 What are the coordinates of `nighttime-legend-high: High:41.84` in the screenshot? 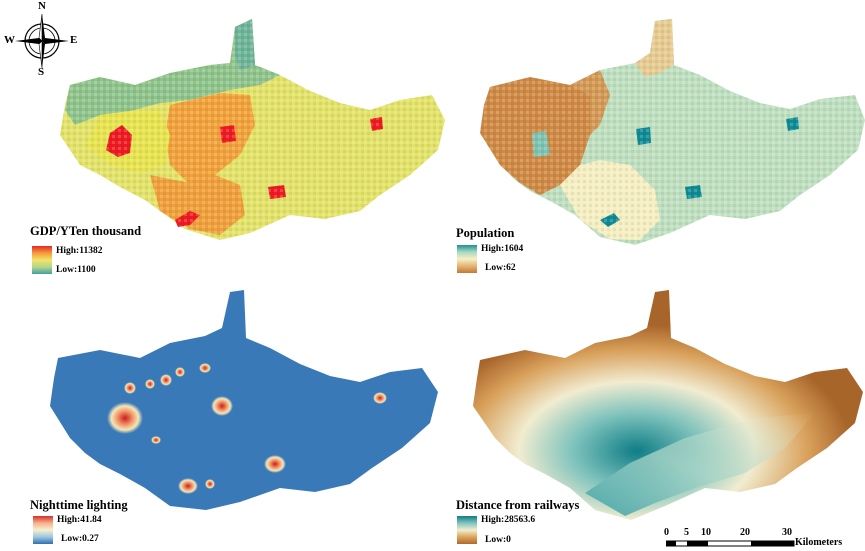 It's located at (79, 520).